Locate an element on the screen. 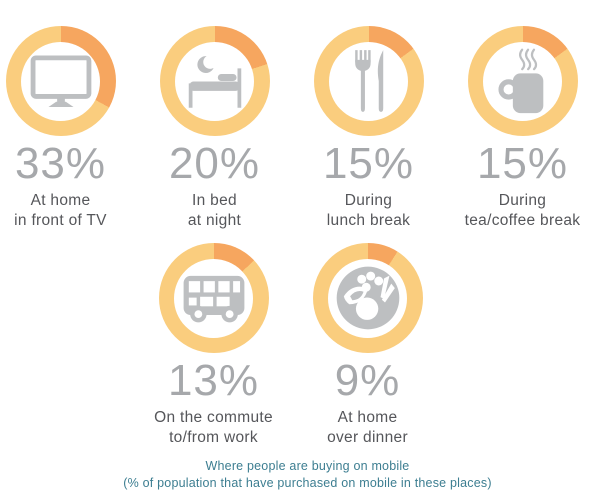 The image size is (615, 490). percent-value: 20% is located at coordinates (214, 163).